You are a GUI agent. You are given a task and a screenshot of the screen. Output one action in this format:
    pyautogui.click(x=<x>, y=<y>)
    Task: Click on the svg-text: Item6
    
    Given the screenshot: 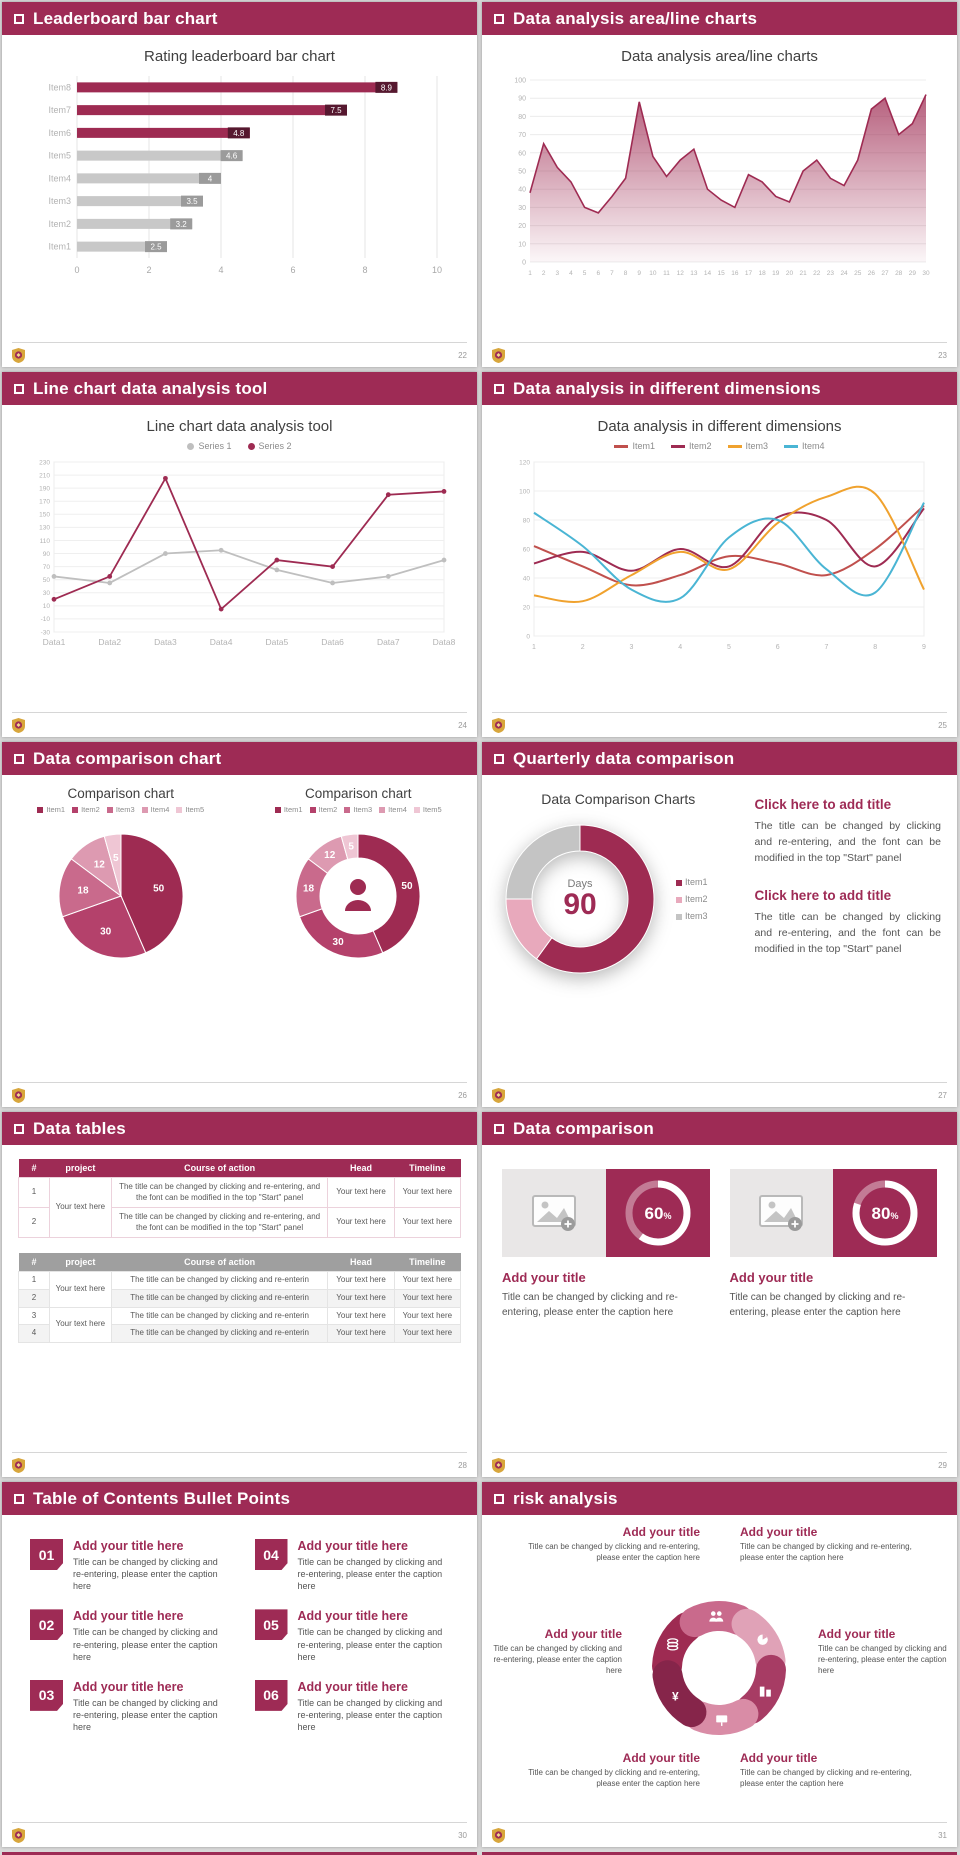 What is the action you would take?
    pyautogui.click(x=59, y=133)
    